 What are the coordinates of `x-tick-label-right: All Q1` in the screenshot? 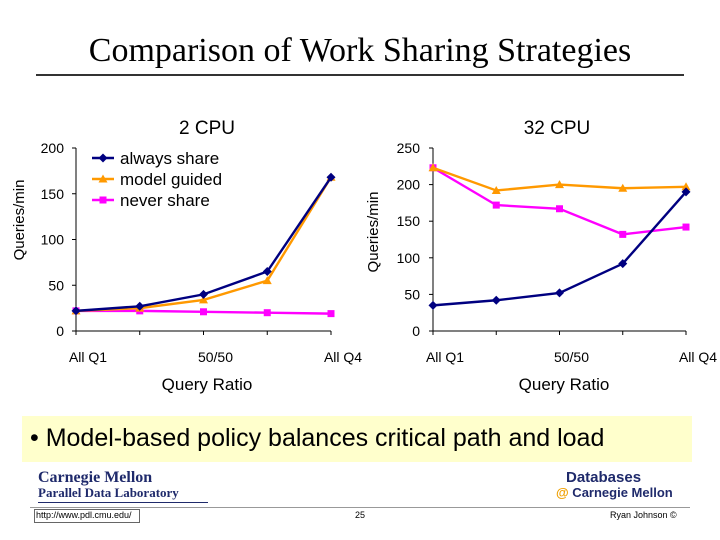 It's located at (445, 357).